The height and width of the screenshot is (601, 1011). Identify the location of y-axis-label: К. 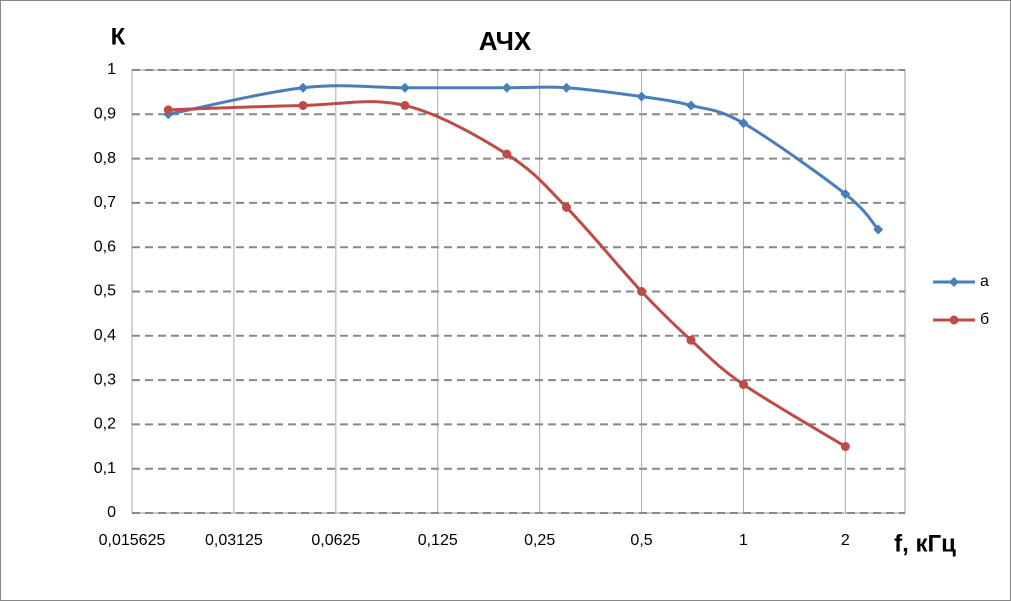
(118, 36).